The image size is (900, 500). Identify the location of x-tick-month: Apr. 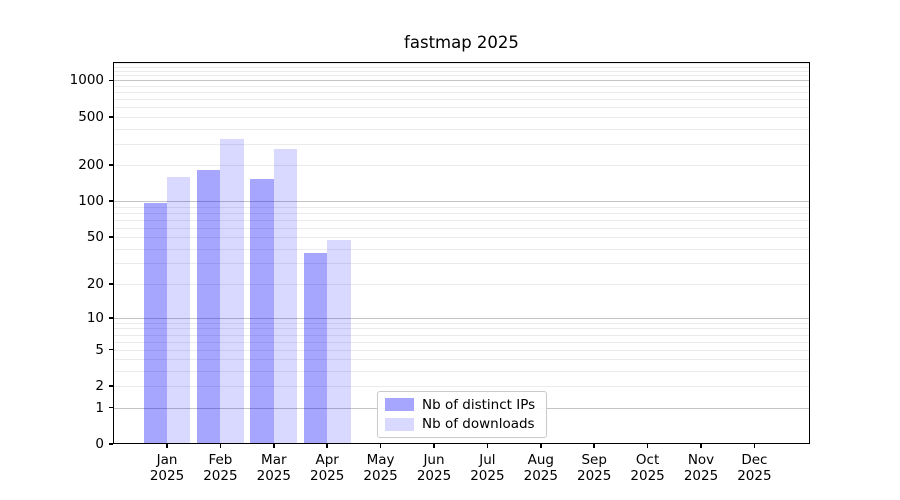
(327, 460).